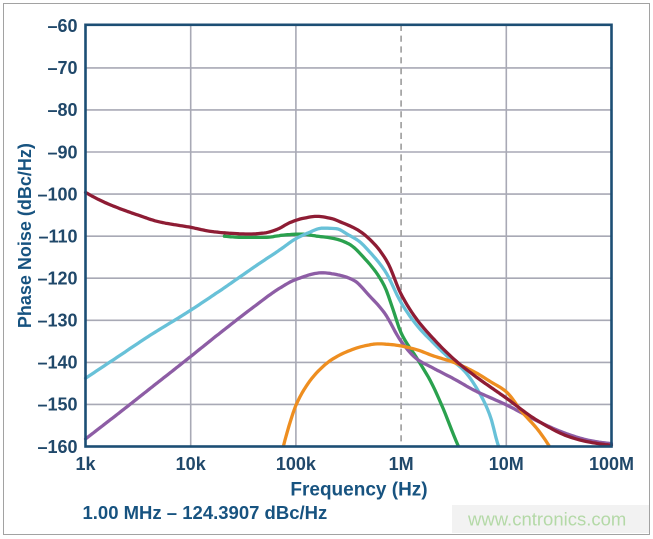  What do you see at coordinates (62, 110) in the screenshot?
I see `svg-text: –80` at bounding box center [62, 110].